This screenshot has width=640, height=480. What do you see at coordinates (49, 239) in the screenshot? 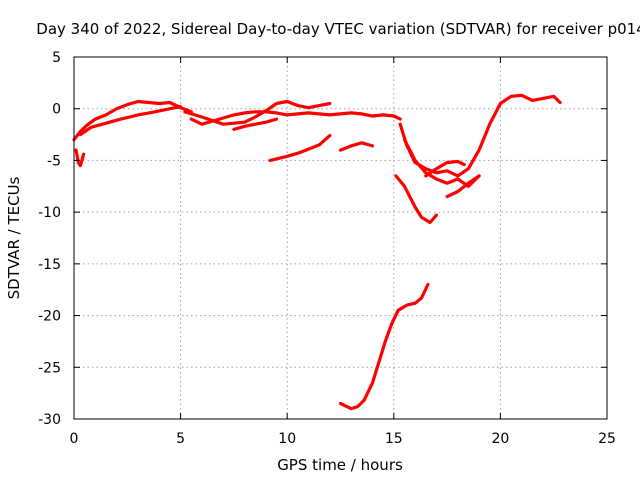
I see `y-tick-labels: 5 0 -5 -10 -15 -20 -25 -30` at bounding box center [49, 239].